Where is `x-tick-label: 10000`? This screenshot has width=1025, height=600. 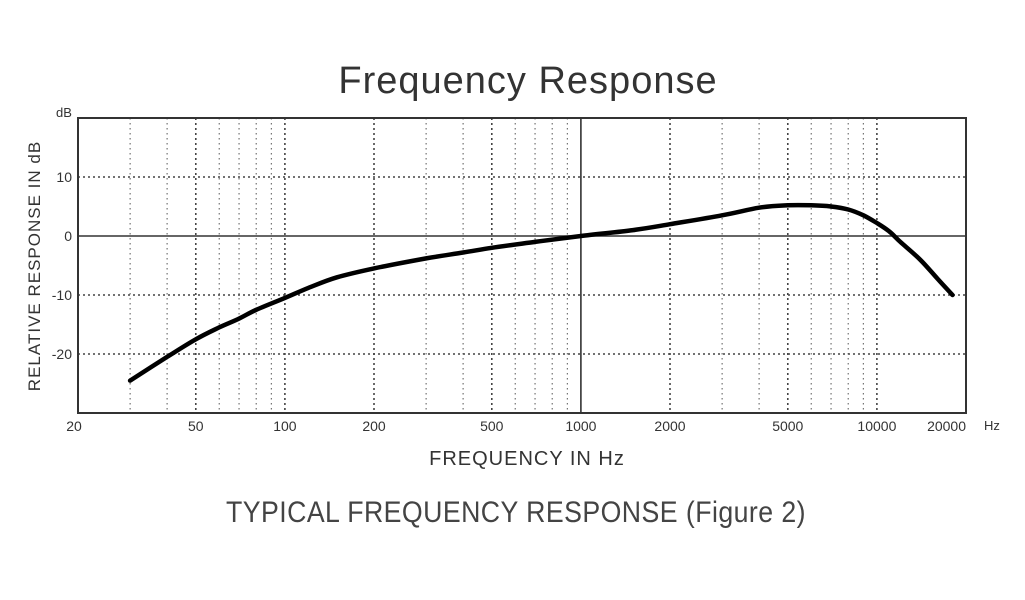 x-tick-label: 10000 is located at coordinates (876, 426).